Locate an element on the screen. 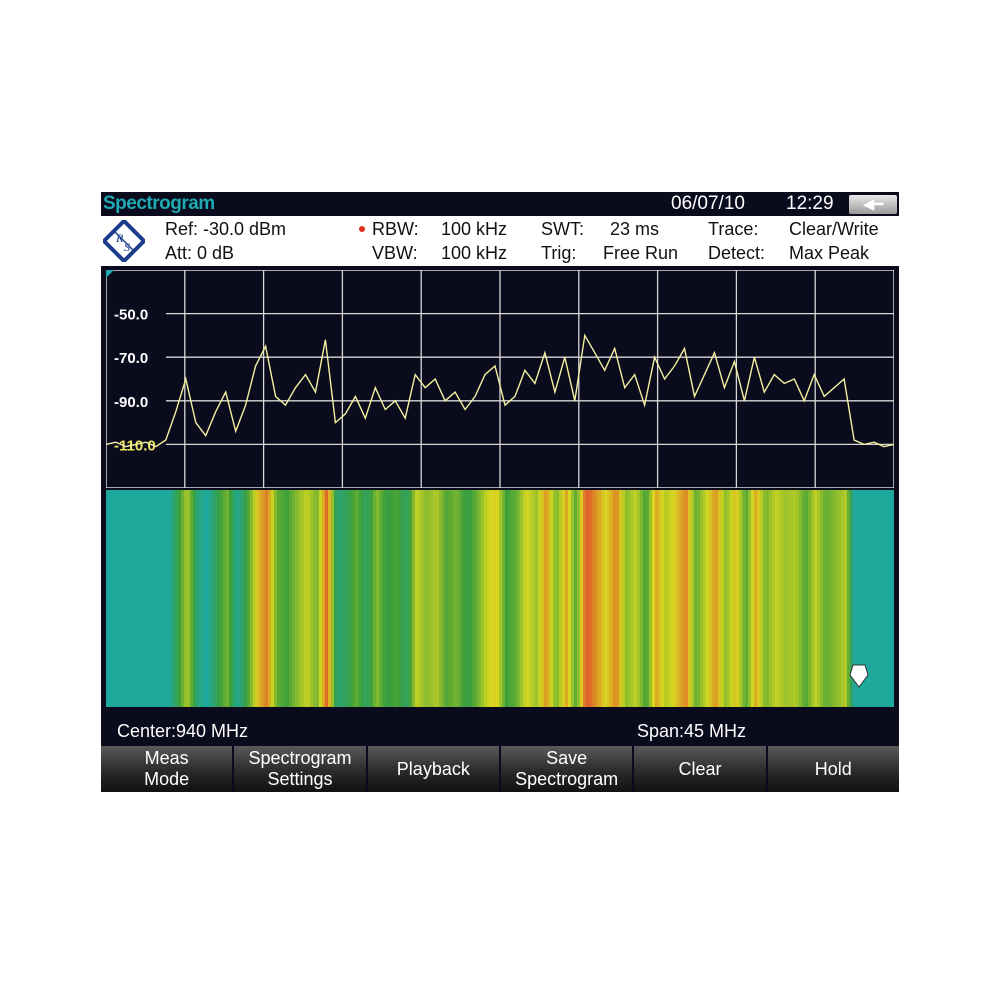  meas-mode-button: Meas Mode is located at coordinates (167, 769).